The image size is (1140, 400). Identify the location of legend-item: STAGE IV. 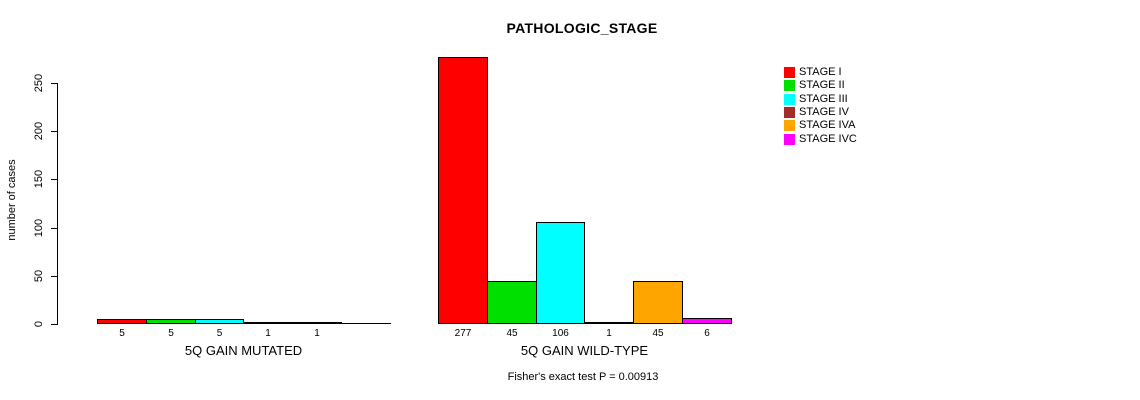
(820, 112).